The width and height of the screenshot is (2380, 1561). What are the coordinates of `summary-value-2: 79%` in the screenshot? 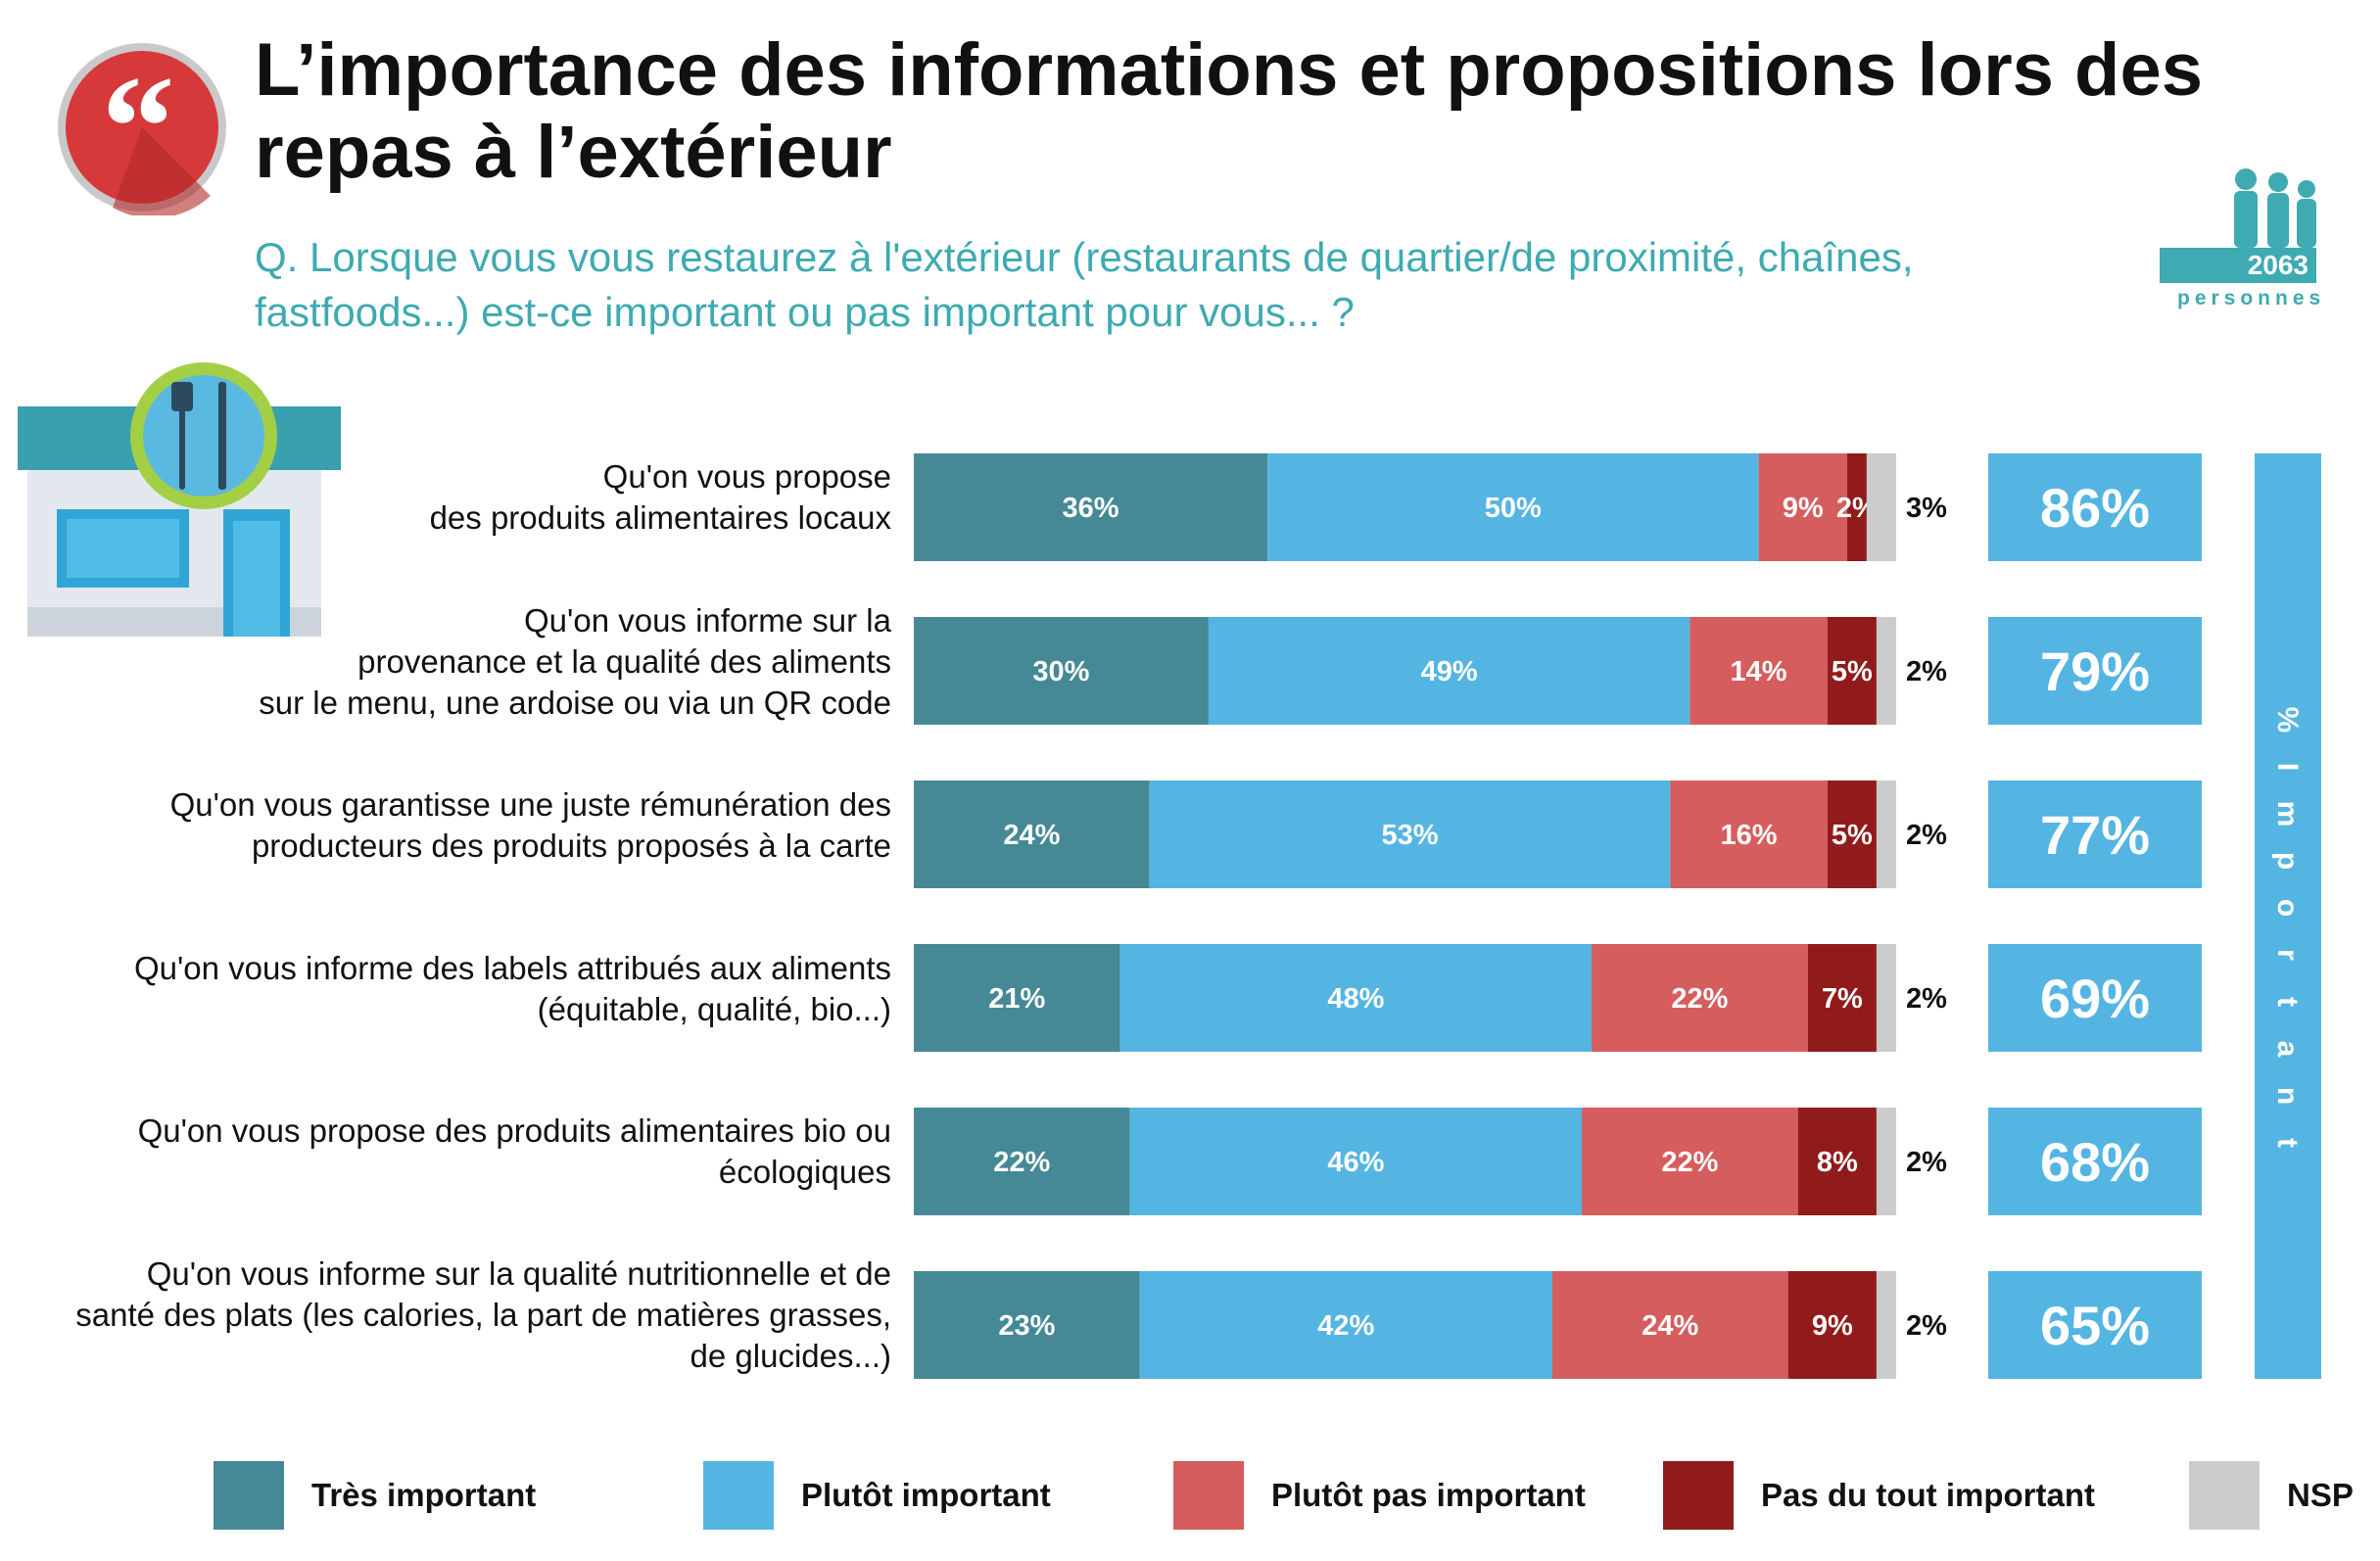 It's located at (2095, 671).